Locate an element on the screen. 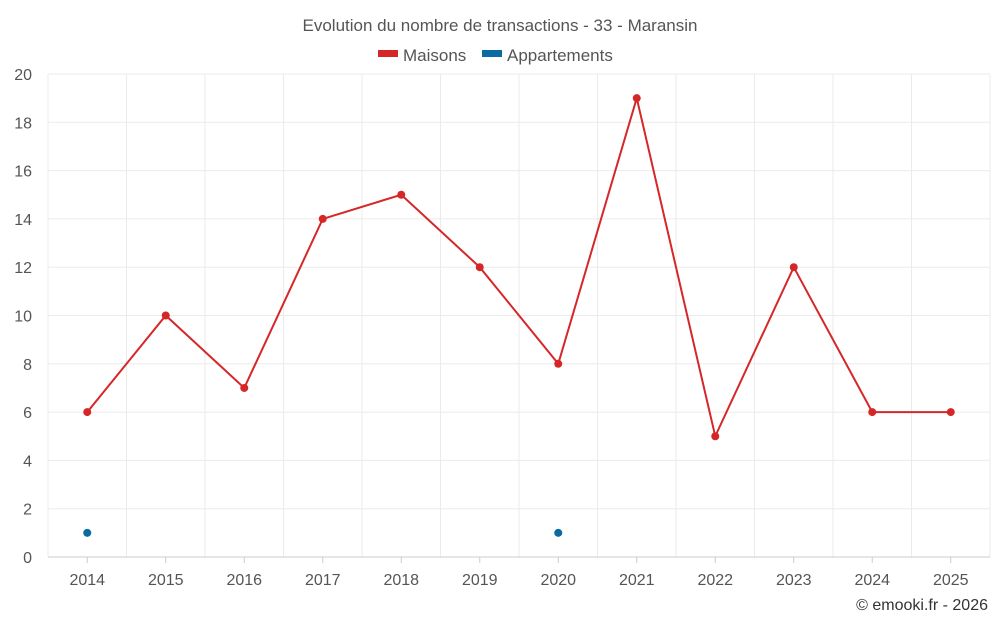 This screenshot has height=625, width=1000. x-tick-label: 2017 is located at coordinates (323, 580).